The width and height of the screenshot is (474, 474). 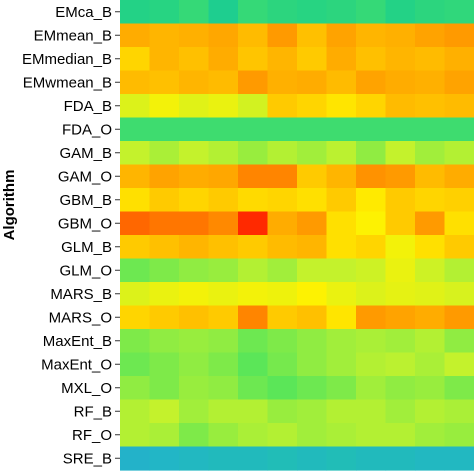 I want to click on row-label: MXL_O, so click(x=86, y=388).